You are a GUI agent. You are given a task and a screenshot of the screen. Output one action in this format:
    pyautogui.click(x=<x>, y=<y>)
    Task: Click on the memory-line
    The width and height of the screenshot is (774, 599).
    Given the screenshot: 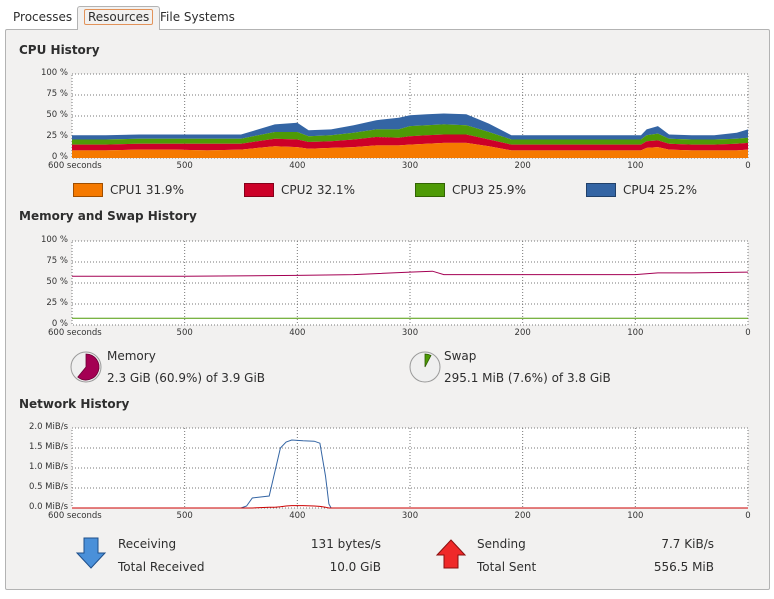 What is the action you would take?
    pyautogui.click(x=410, y=273)
    